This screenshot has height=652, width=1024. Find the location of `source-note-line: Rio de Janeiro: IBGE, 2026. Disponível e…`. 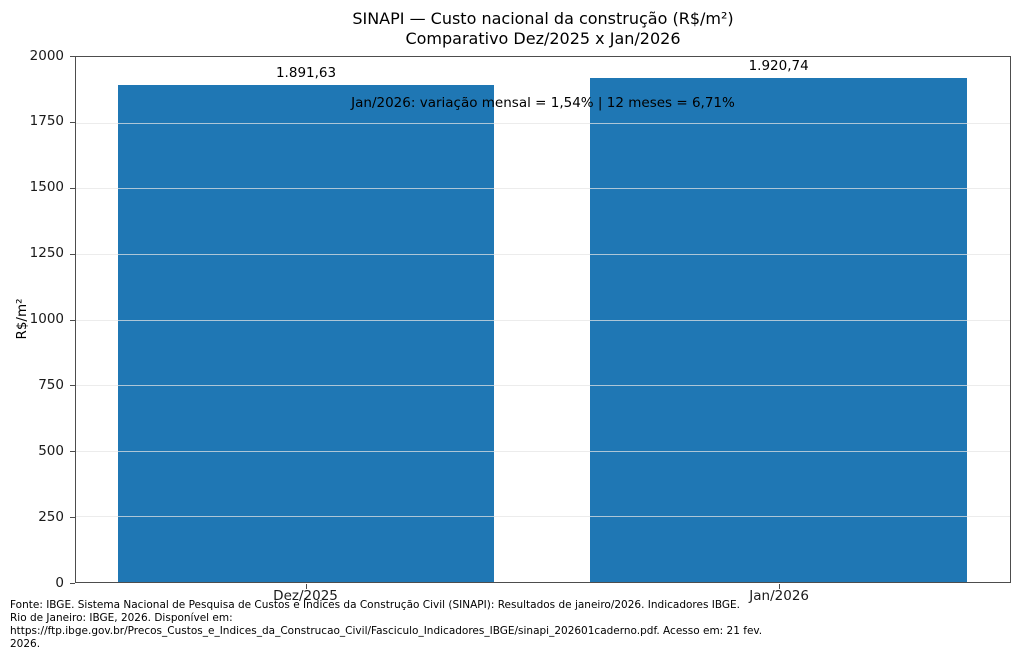

source-note-line: Rio de Janeiro: IBGE, 2026. Disponível e… is located at coordinates (121, 618).